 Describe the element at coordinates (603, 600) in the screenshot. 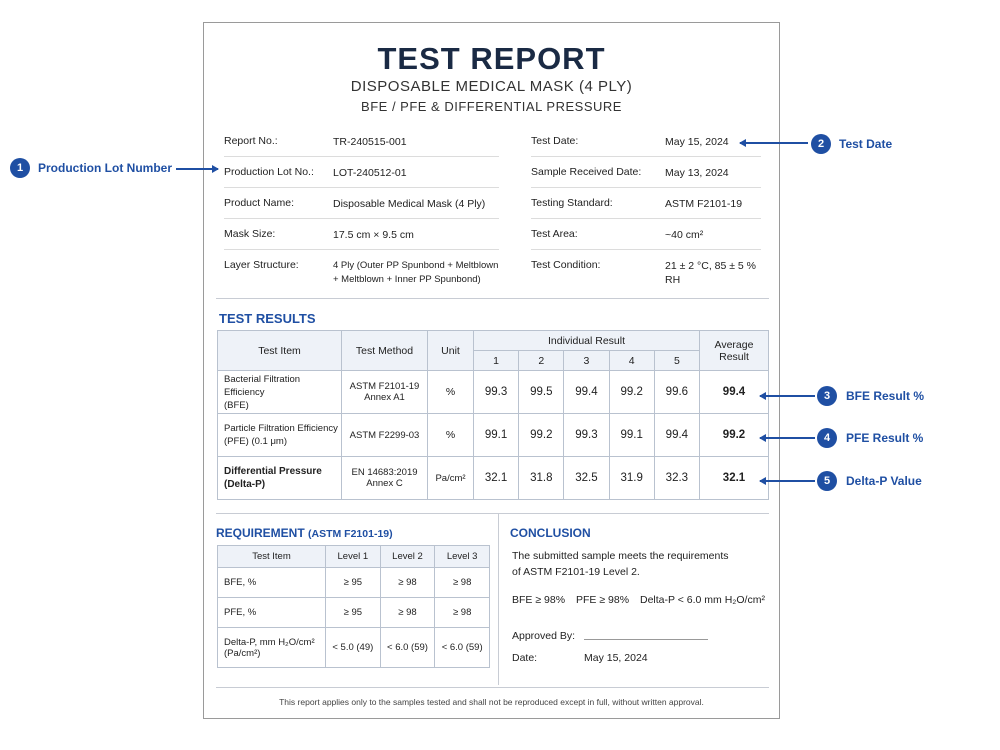

I see `conclusion-pfe: PFE ≥ 98%` at that location.